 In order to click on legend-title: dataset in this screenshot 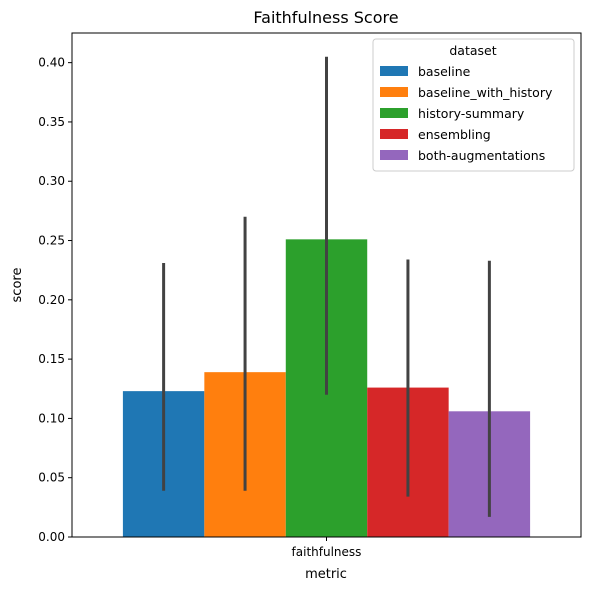, I will do `click(472, 50)`.